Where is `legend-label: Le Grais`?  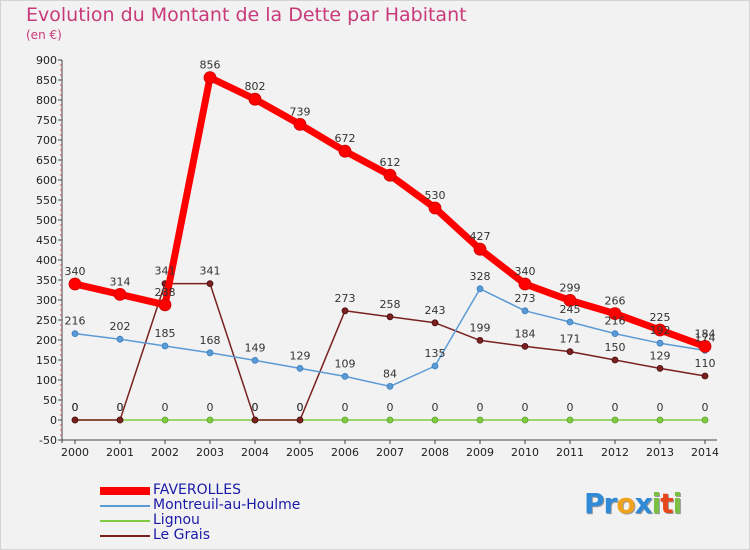
legend-label: Le Grais is located at coordinates (181, 535).